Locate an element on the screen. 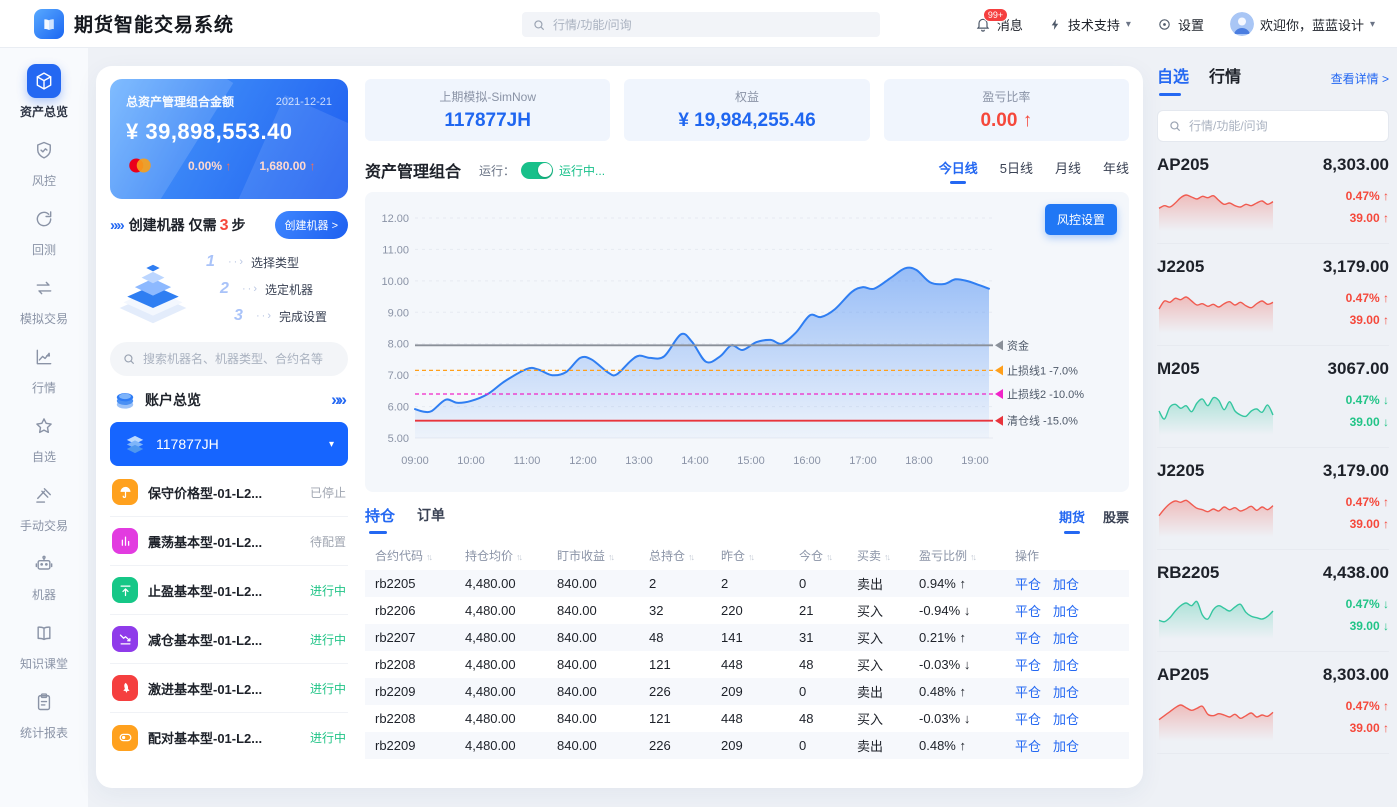  svg-text: 12:00 is located at coordinates (583, 461).